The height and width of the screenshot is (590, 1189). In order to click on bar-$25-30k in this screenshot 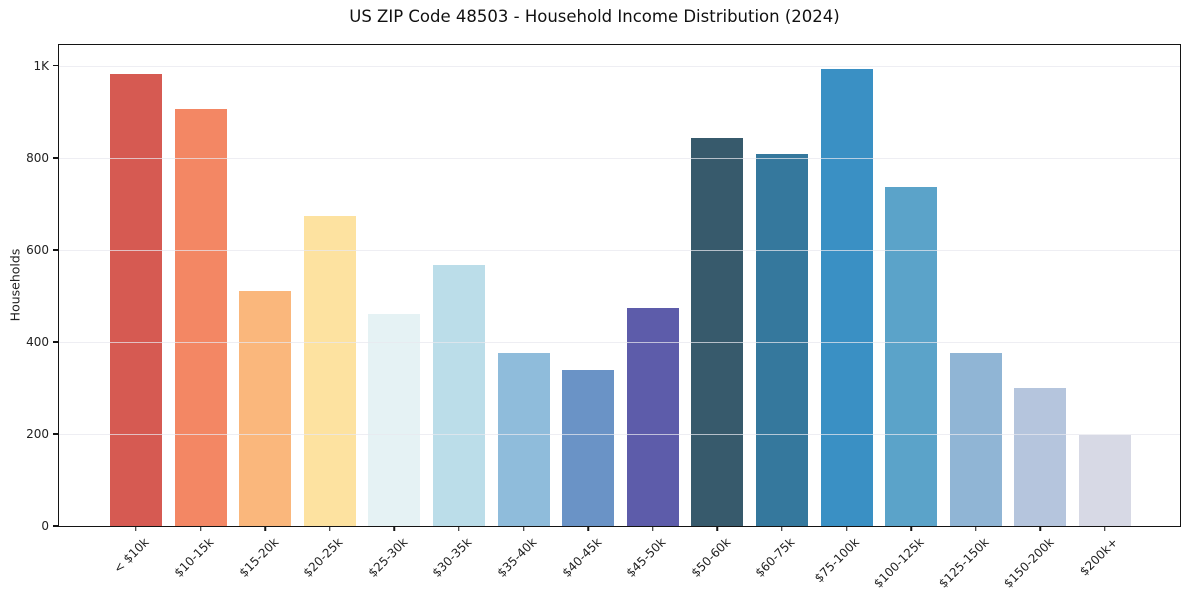, I will do `click(394, 419)`.